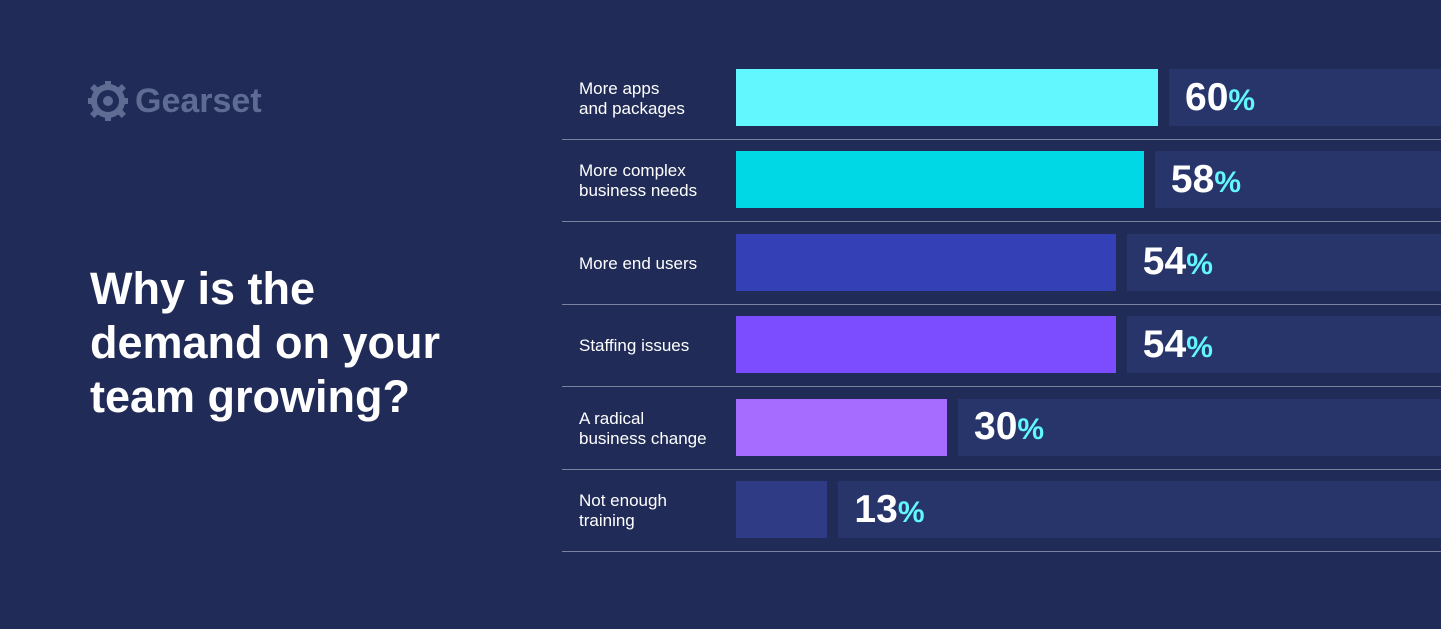 This screenshot has width=1441, height=629. What do you see at coordinates (638, 263) in the screenshot?
I see `category-label: More end users` at bounding box center [638, 263].